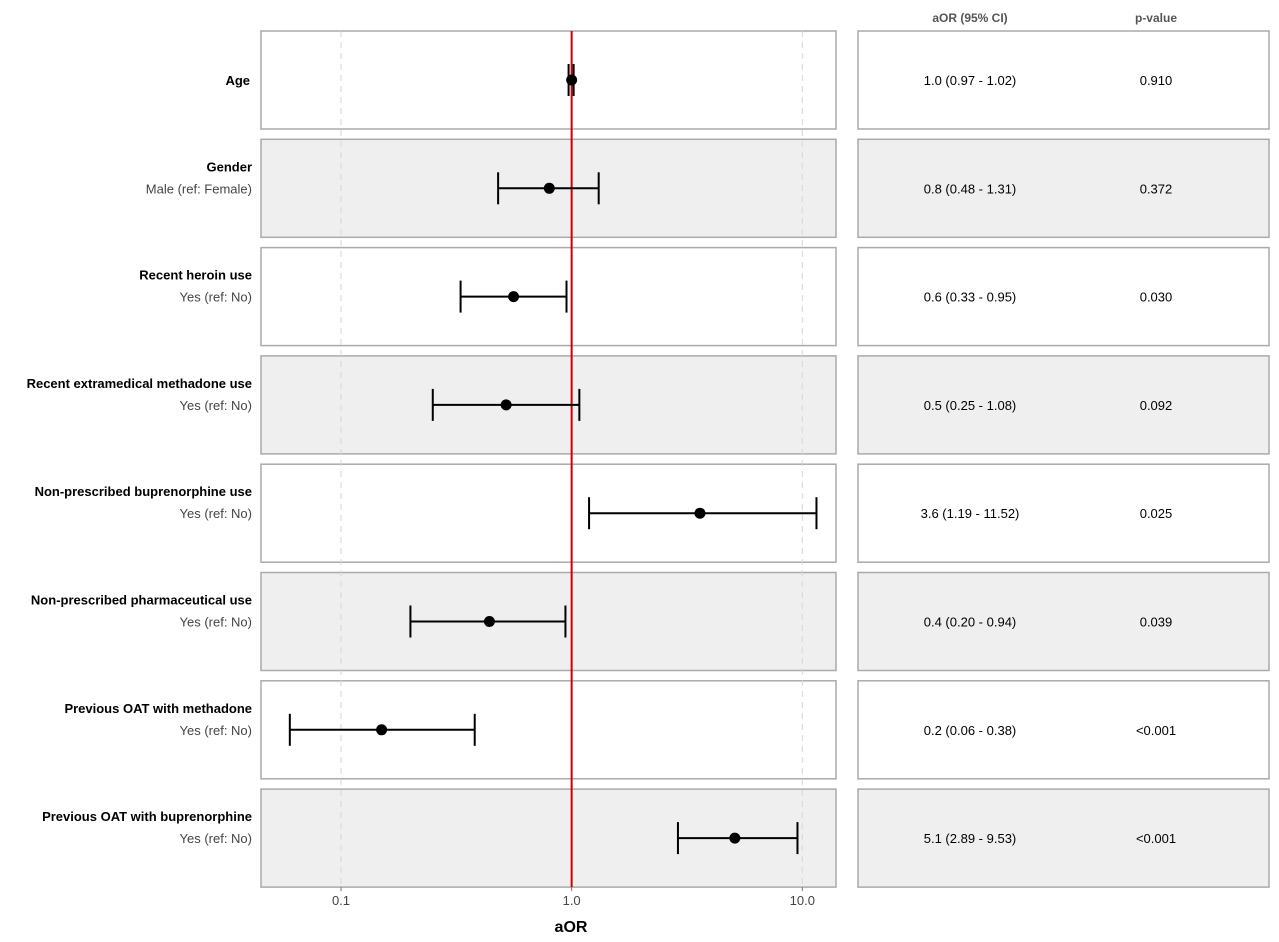 The image size is (1279, 942). What do you see at coordinates (970, 730) in the screenshot?
I see `ci-text-cell: 0.2 (0.06 - 0.38)` at bounding box center [970, 730].